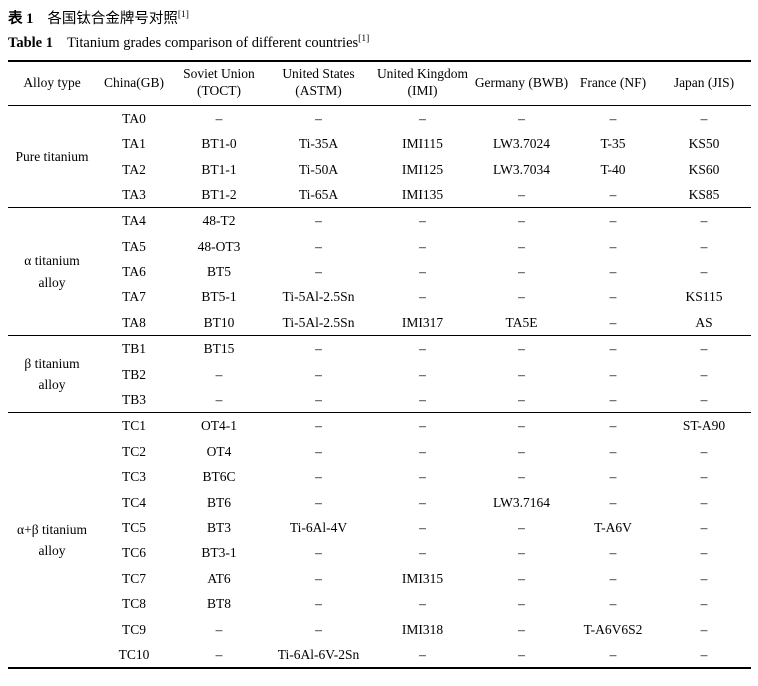  Describe the element at coordinates (379, 19) in the screenshot. I see `table-caption-chinese: 表 1 各国钛合金牌号对照[1]` at that location.